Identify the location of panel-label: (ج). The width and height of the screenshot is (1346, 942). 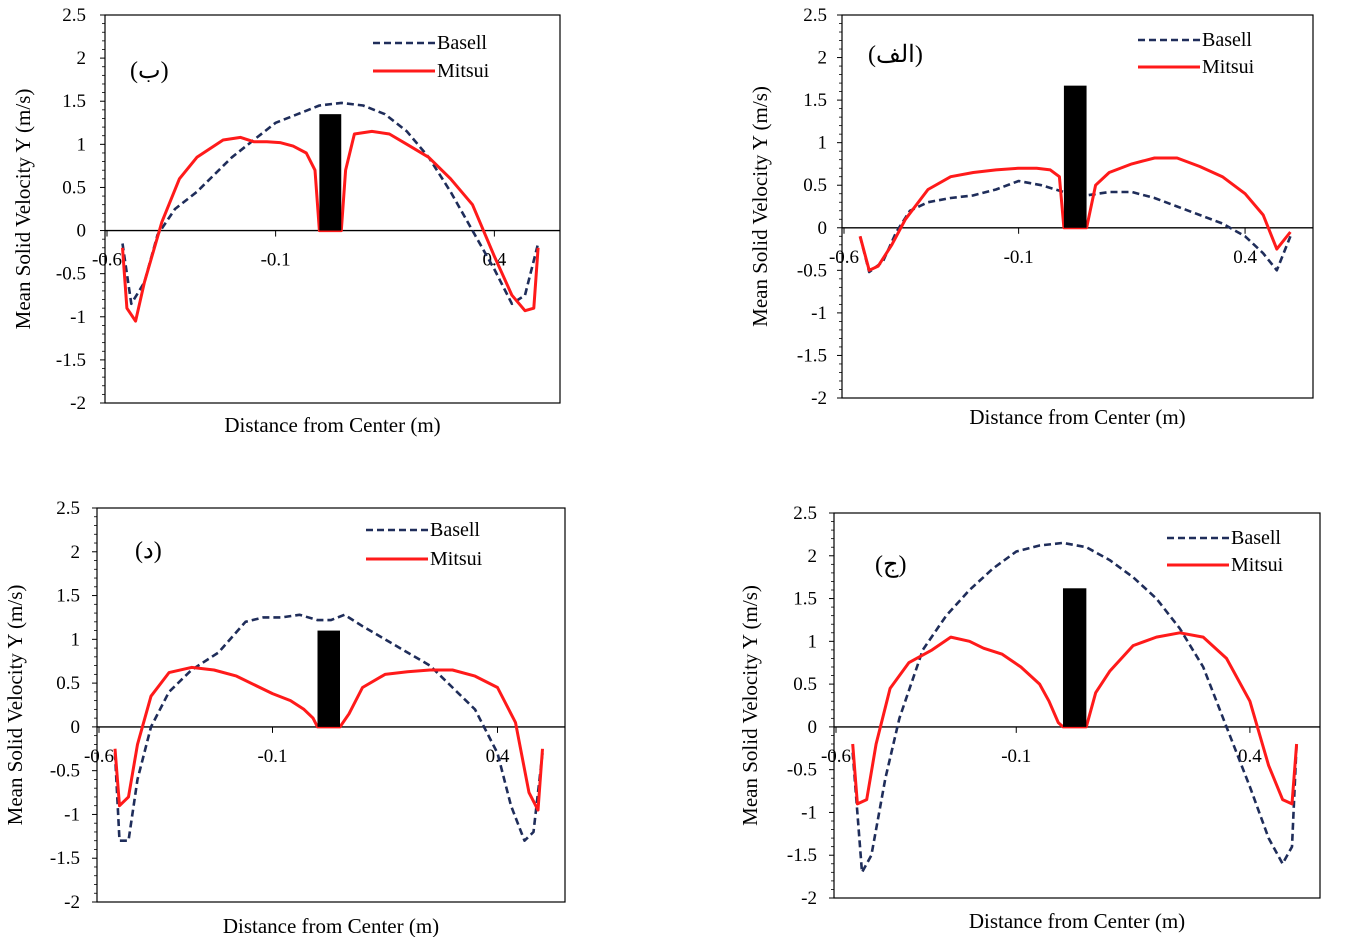
(891, 565).